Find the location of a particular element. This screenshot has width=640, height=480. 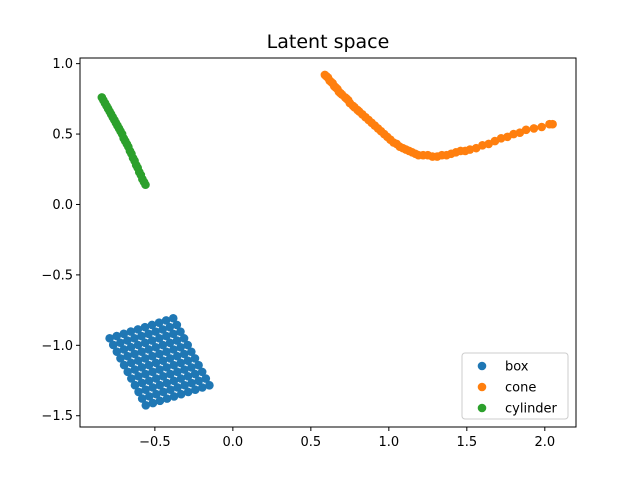

legend-item-cone: cone is located at coordinates (506, 388).